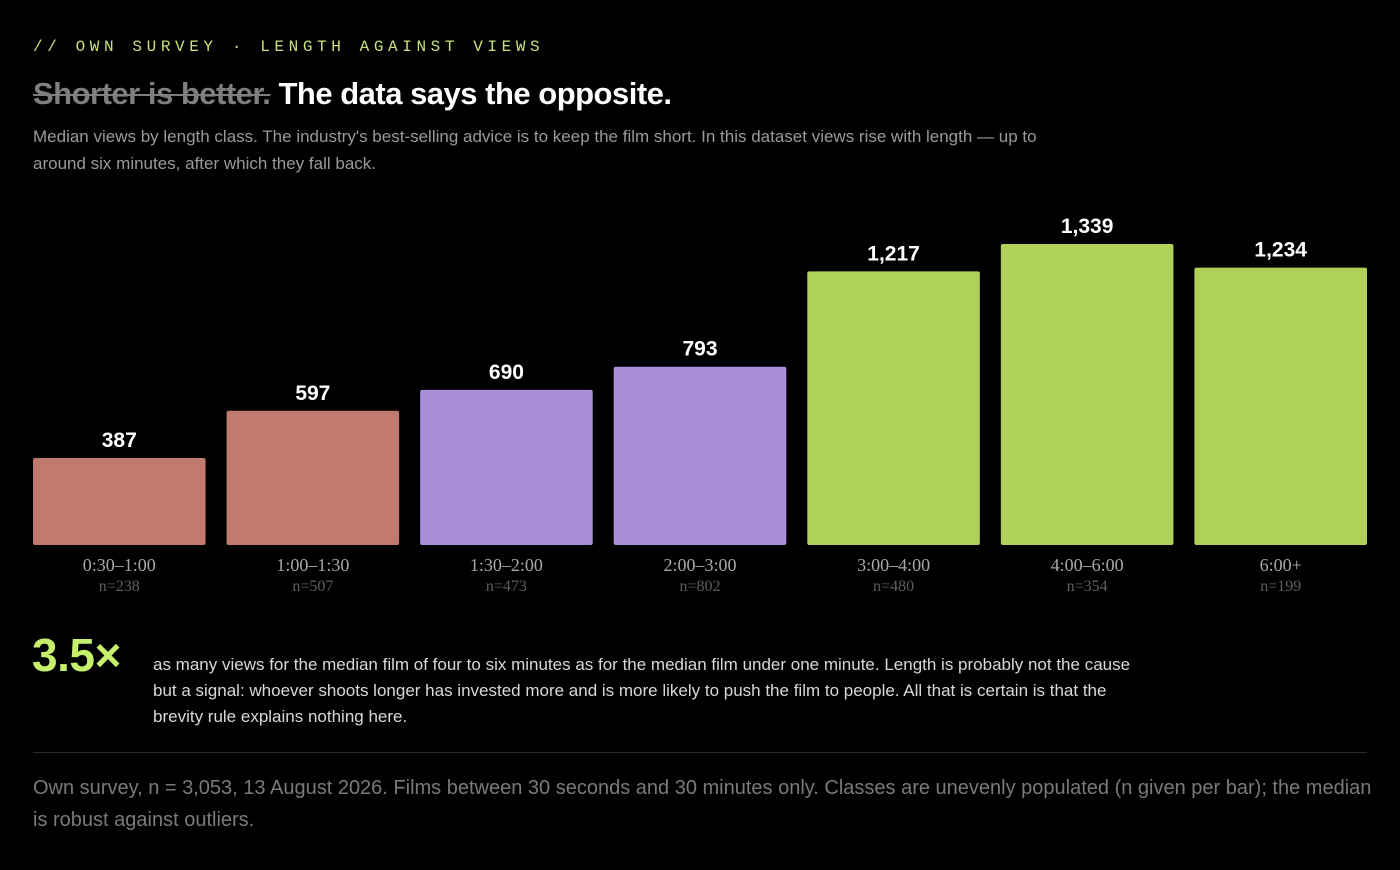  What do you see at coordinates (1087, 586) in the screenshot?
I see `sample-size-label: n=354` at bounding box center [1087, 586].